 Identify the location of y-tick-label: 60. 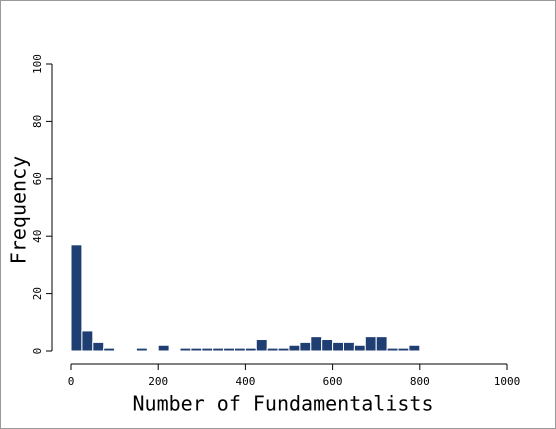
(37, 178).